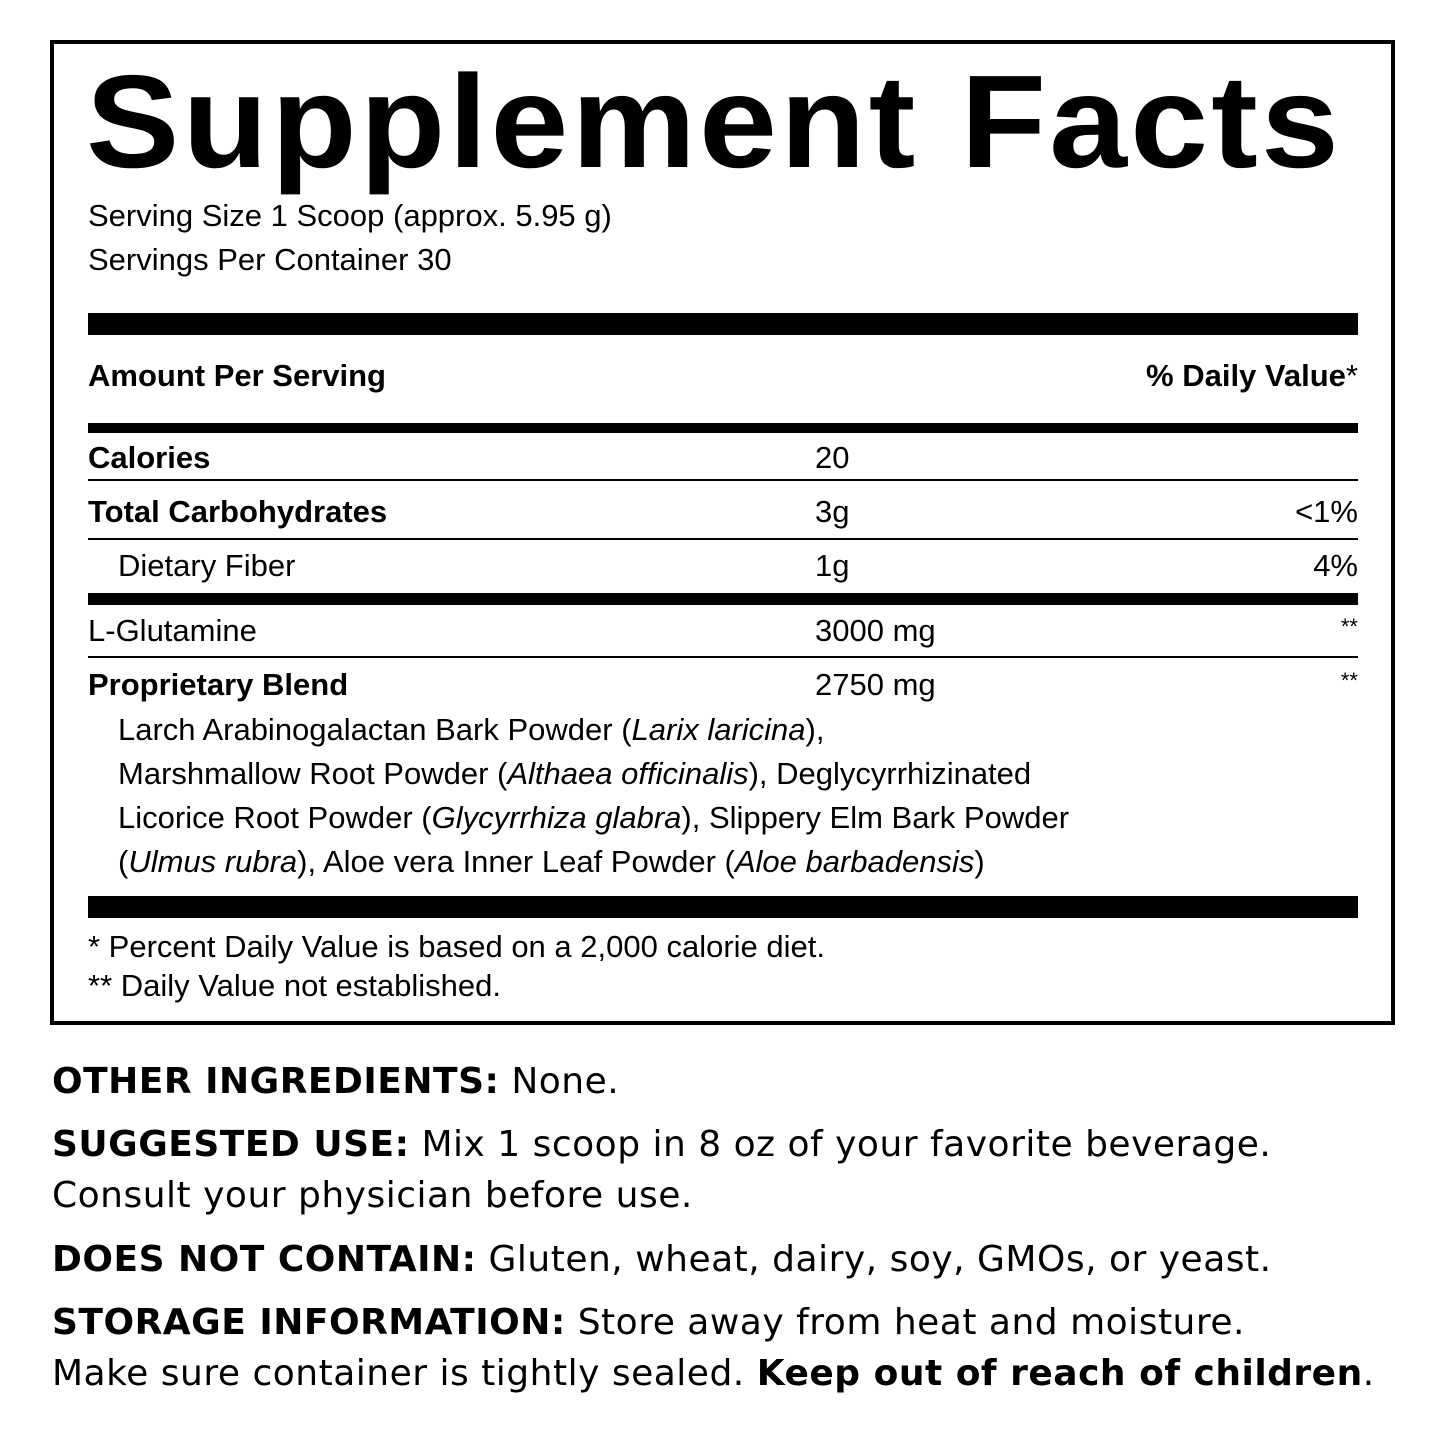 This screenshot has height=1445, width=1445. Describe the element at coordinates (336, 1081) in the screenshot. I see `other-ingredients: OTHER INGREDIENTS: None.` at that location.